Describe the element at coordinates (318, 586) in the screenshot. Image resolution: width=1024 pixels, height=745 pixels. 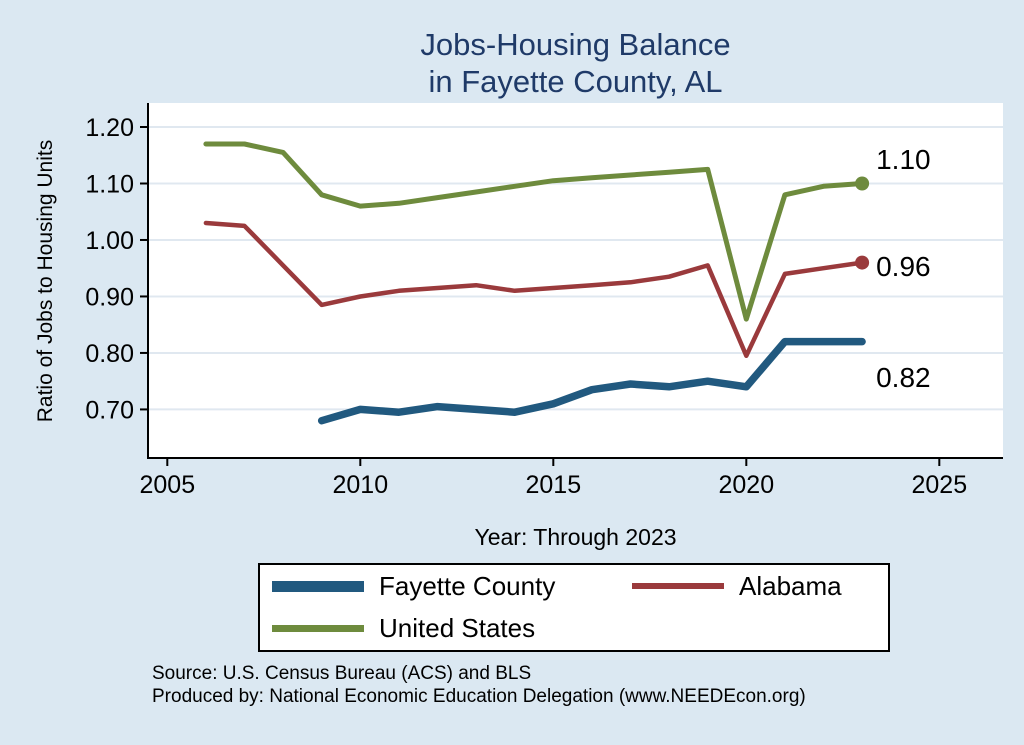
I see `legend-swatch-fayette-county` at that location.